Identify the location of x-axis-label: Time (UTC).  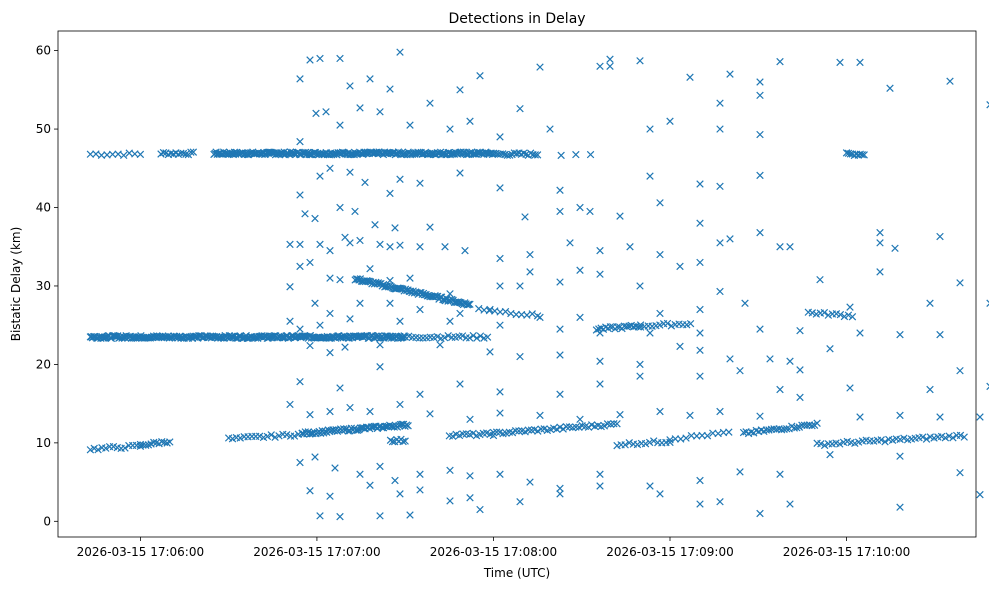
(516, 573).